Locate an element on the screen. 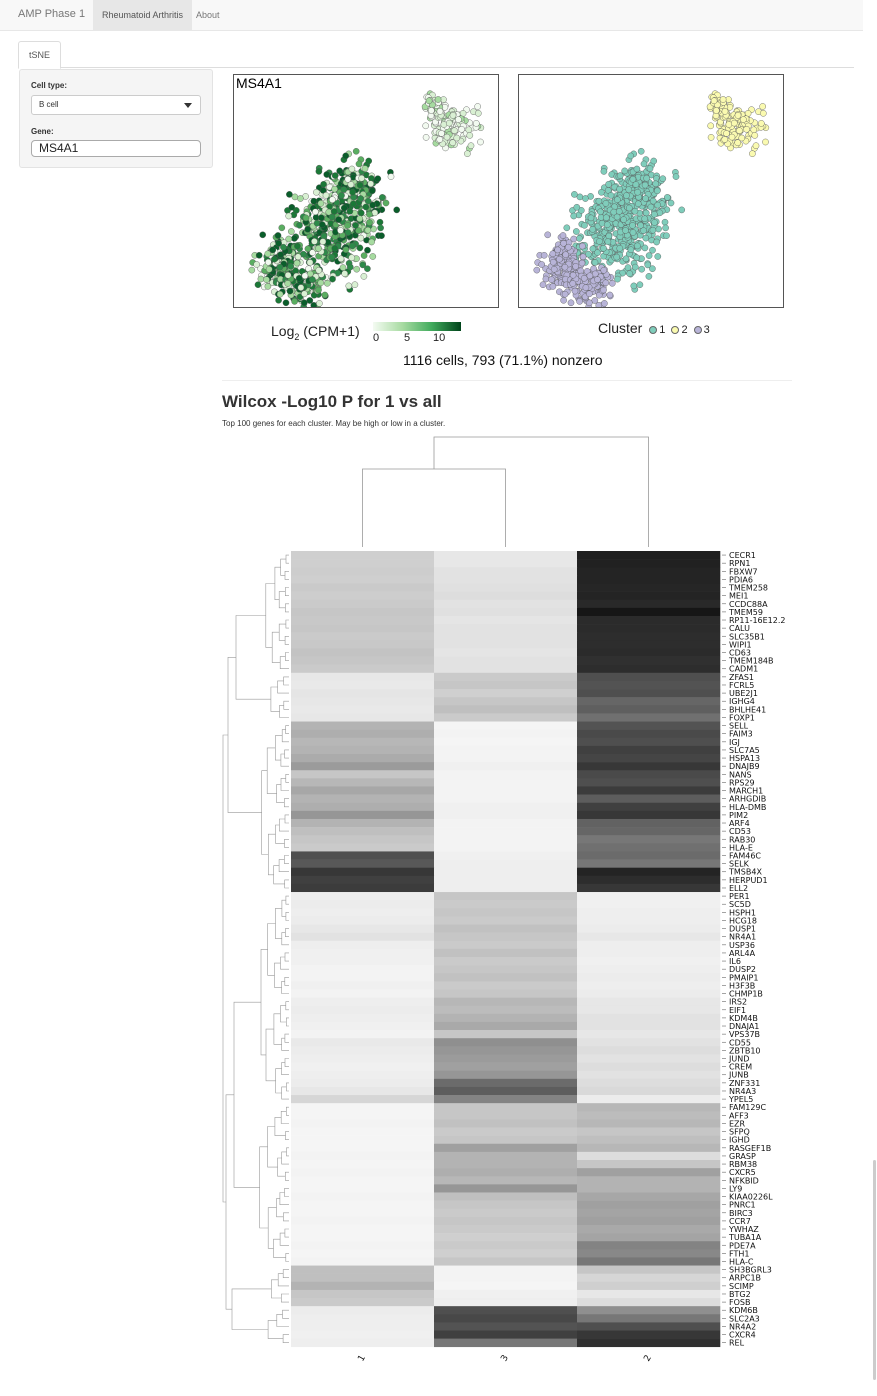 Image resolution: width=877 pixels, height=1396 pixels. gene-input: MS4A1 is located at coordinates (116, 148).